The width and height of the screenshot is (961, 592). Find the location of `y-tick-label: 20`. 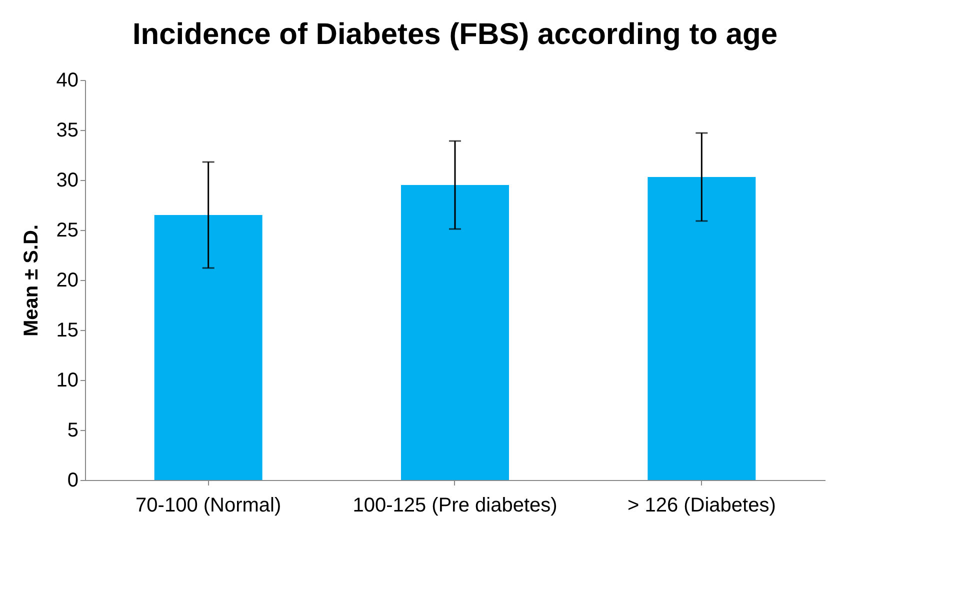

y-tick-label: 20 is located at coordinates (67, 281).